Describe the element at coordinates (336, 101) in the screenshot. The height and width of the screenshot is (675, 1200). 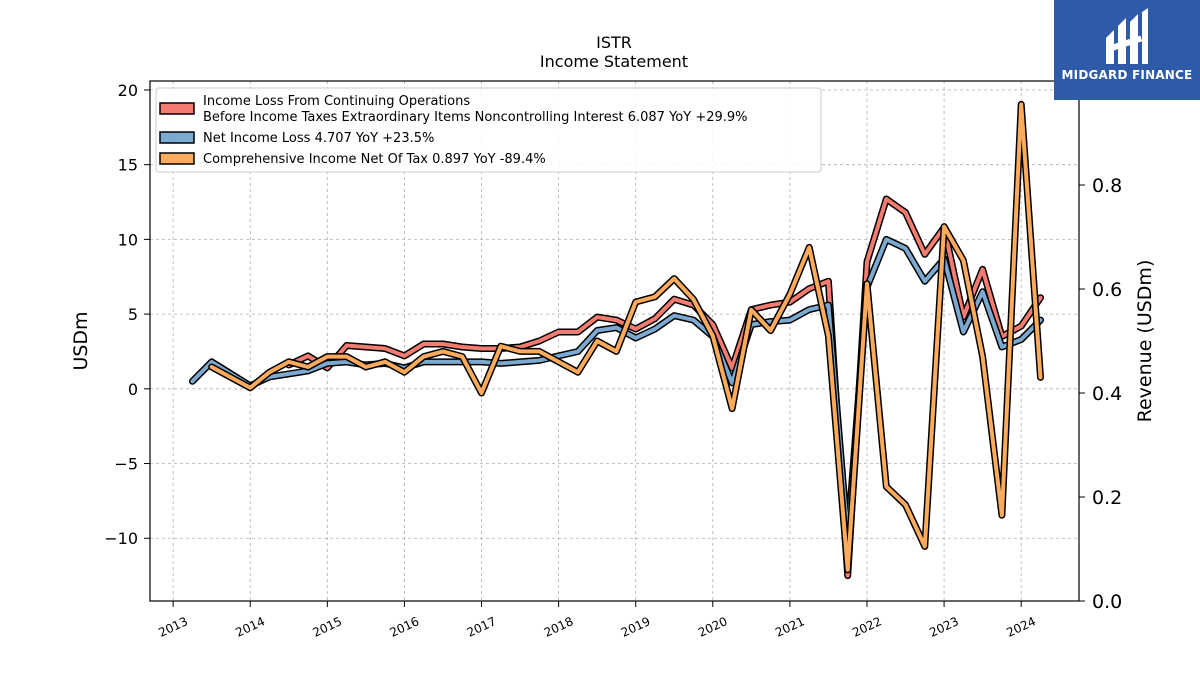
I see `legend-label-income-loss-line1: Income Loss From Continuing Operations` at that location.